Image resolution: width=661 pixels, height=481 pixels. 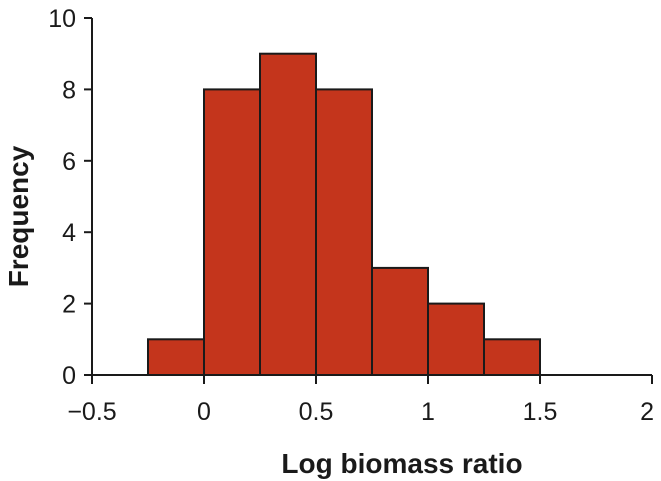 What do you see at coordinates (360, 400) in the screenshot?
I see `x-ticks-group: −0.5 0 0.5 1 1.5 2` at bounding box center [360, 400].